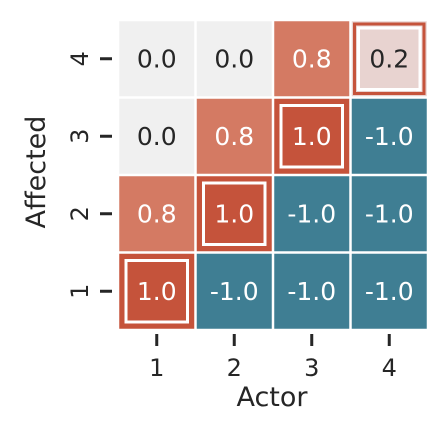  What do you see at coordinates (311, 368) in the screenshot?
I see `x-tick-label: 3` at bounding box center [311, 368].